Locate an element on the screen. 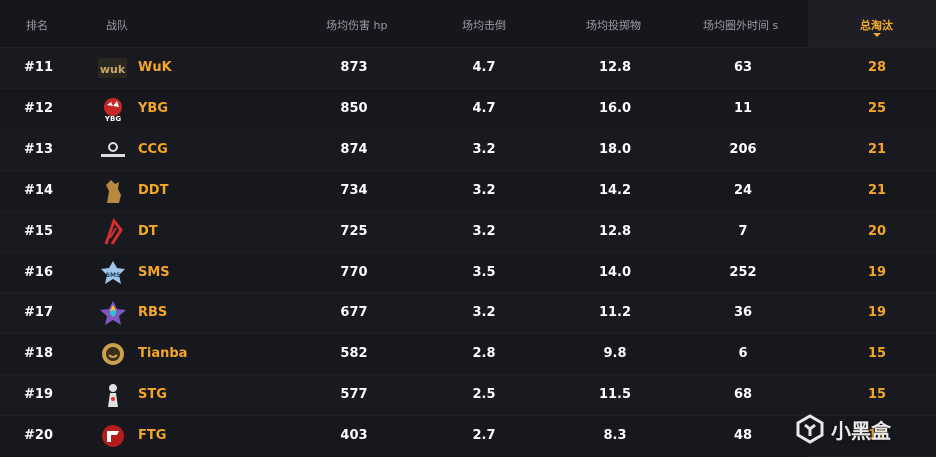 The height and width of the screenshot is (457, 936). header-damage: 场均伤害 hp is located at coordinates (357, 25).